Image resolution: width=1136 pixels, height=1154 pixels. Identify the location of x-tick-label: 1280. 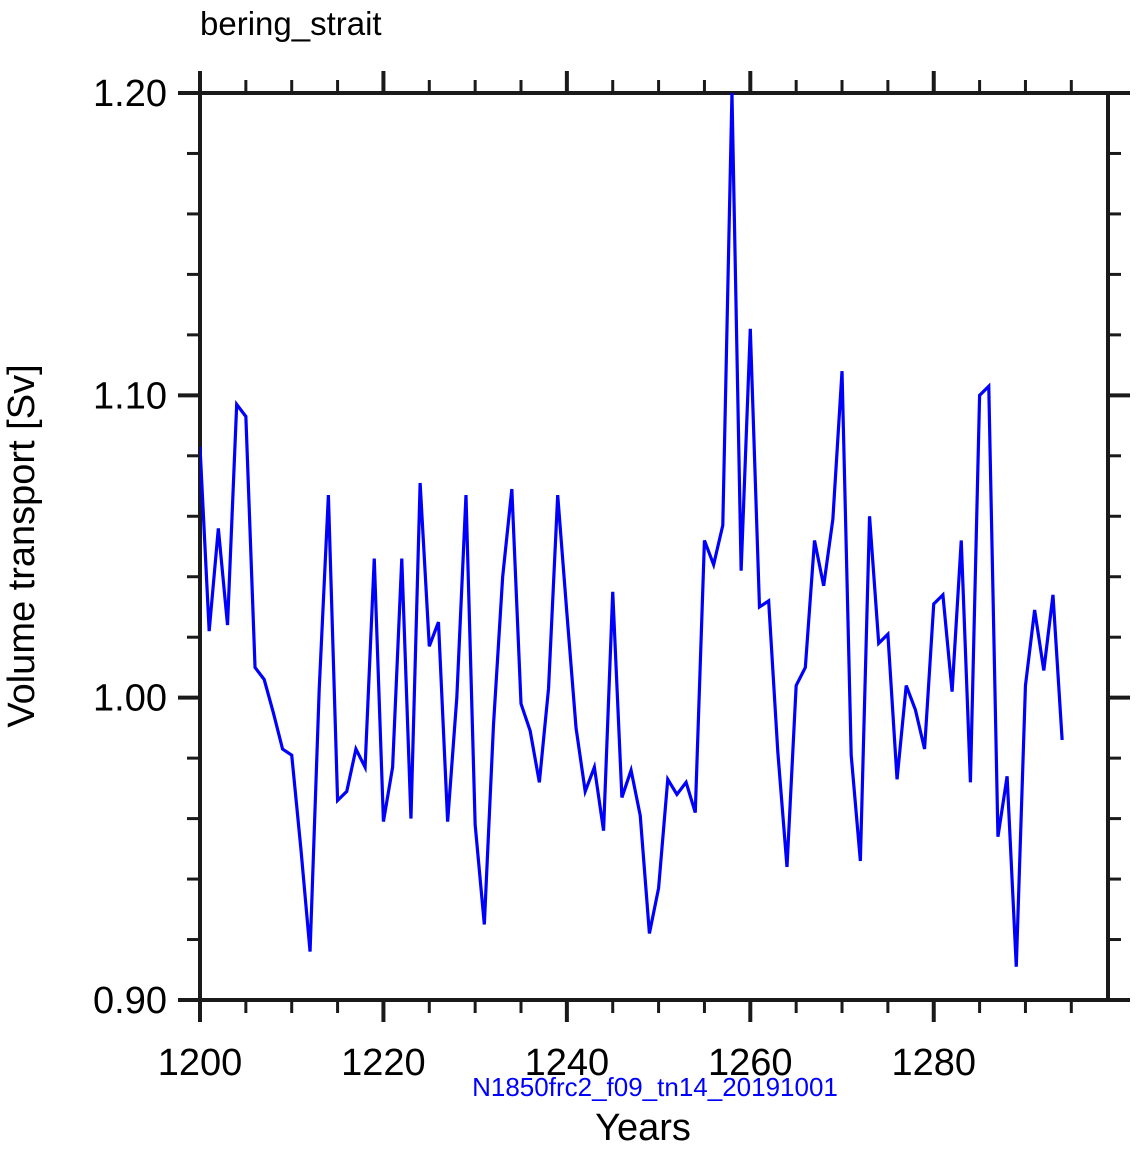
(933, 1063).